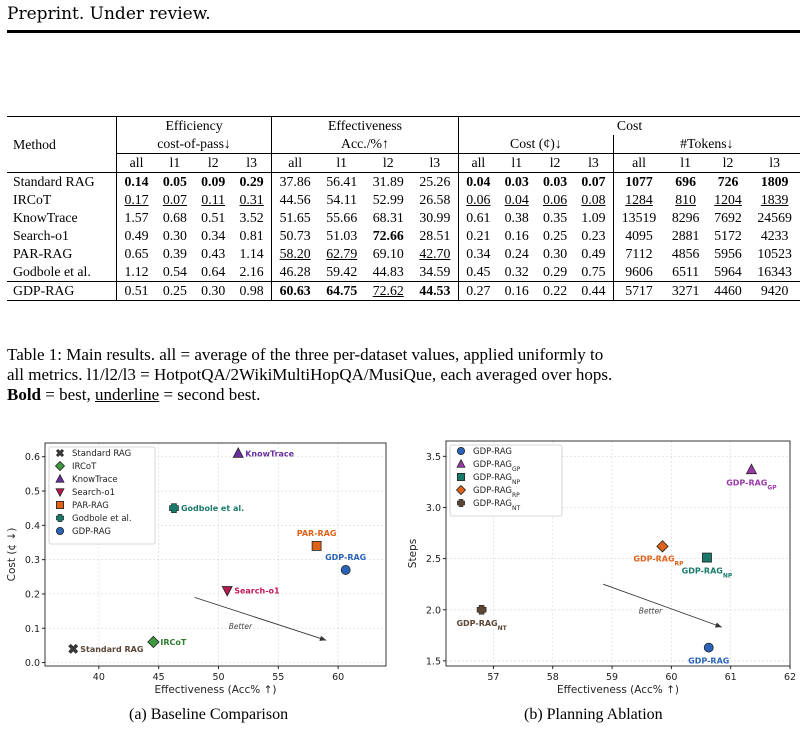 This screenshot has width=808, height=733. Describe the element at coordinates (388, 199) in the screenshot. I see `table-cell: 52.99` at that location.